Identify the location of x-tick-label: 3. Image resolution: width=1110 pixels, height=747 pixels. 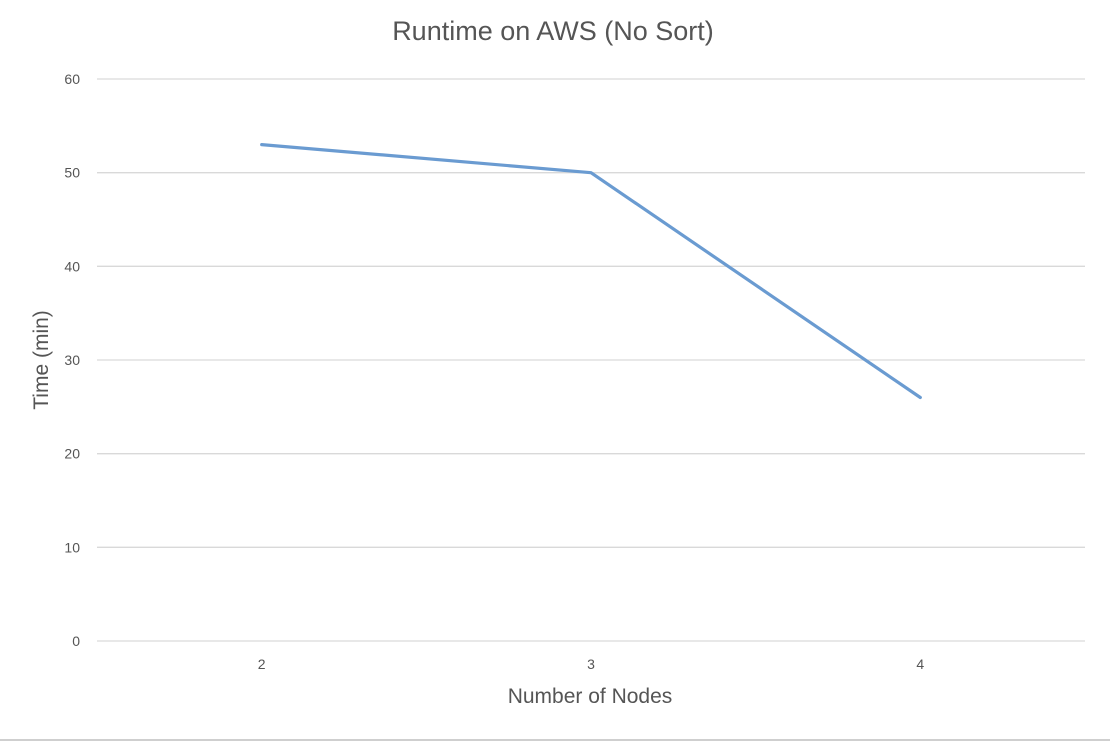
(591, 664).